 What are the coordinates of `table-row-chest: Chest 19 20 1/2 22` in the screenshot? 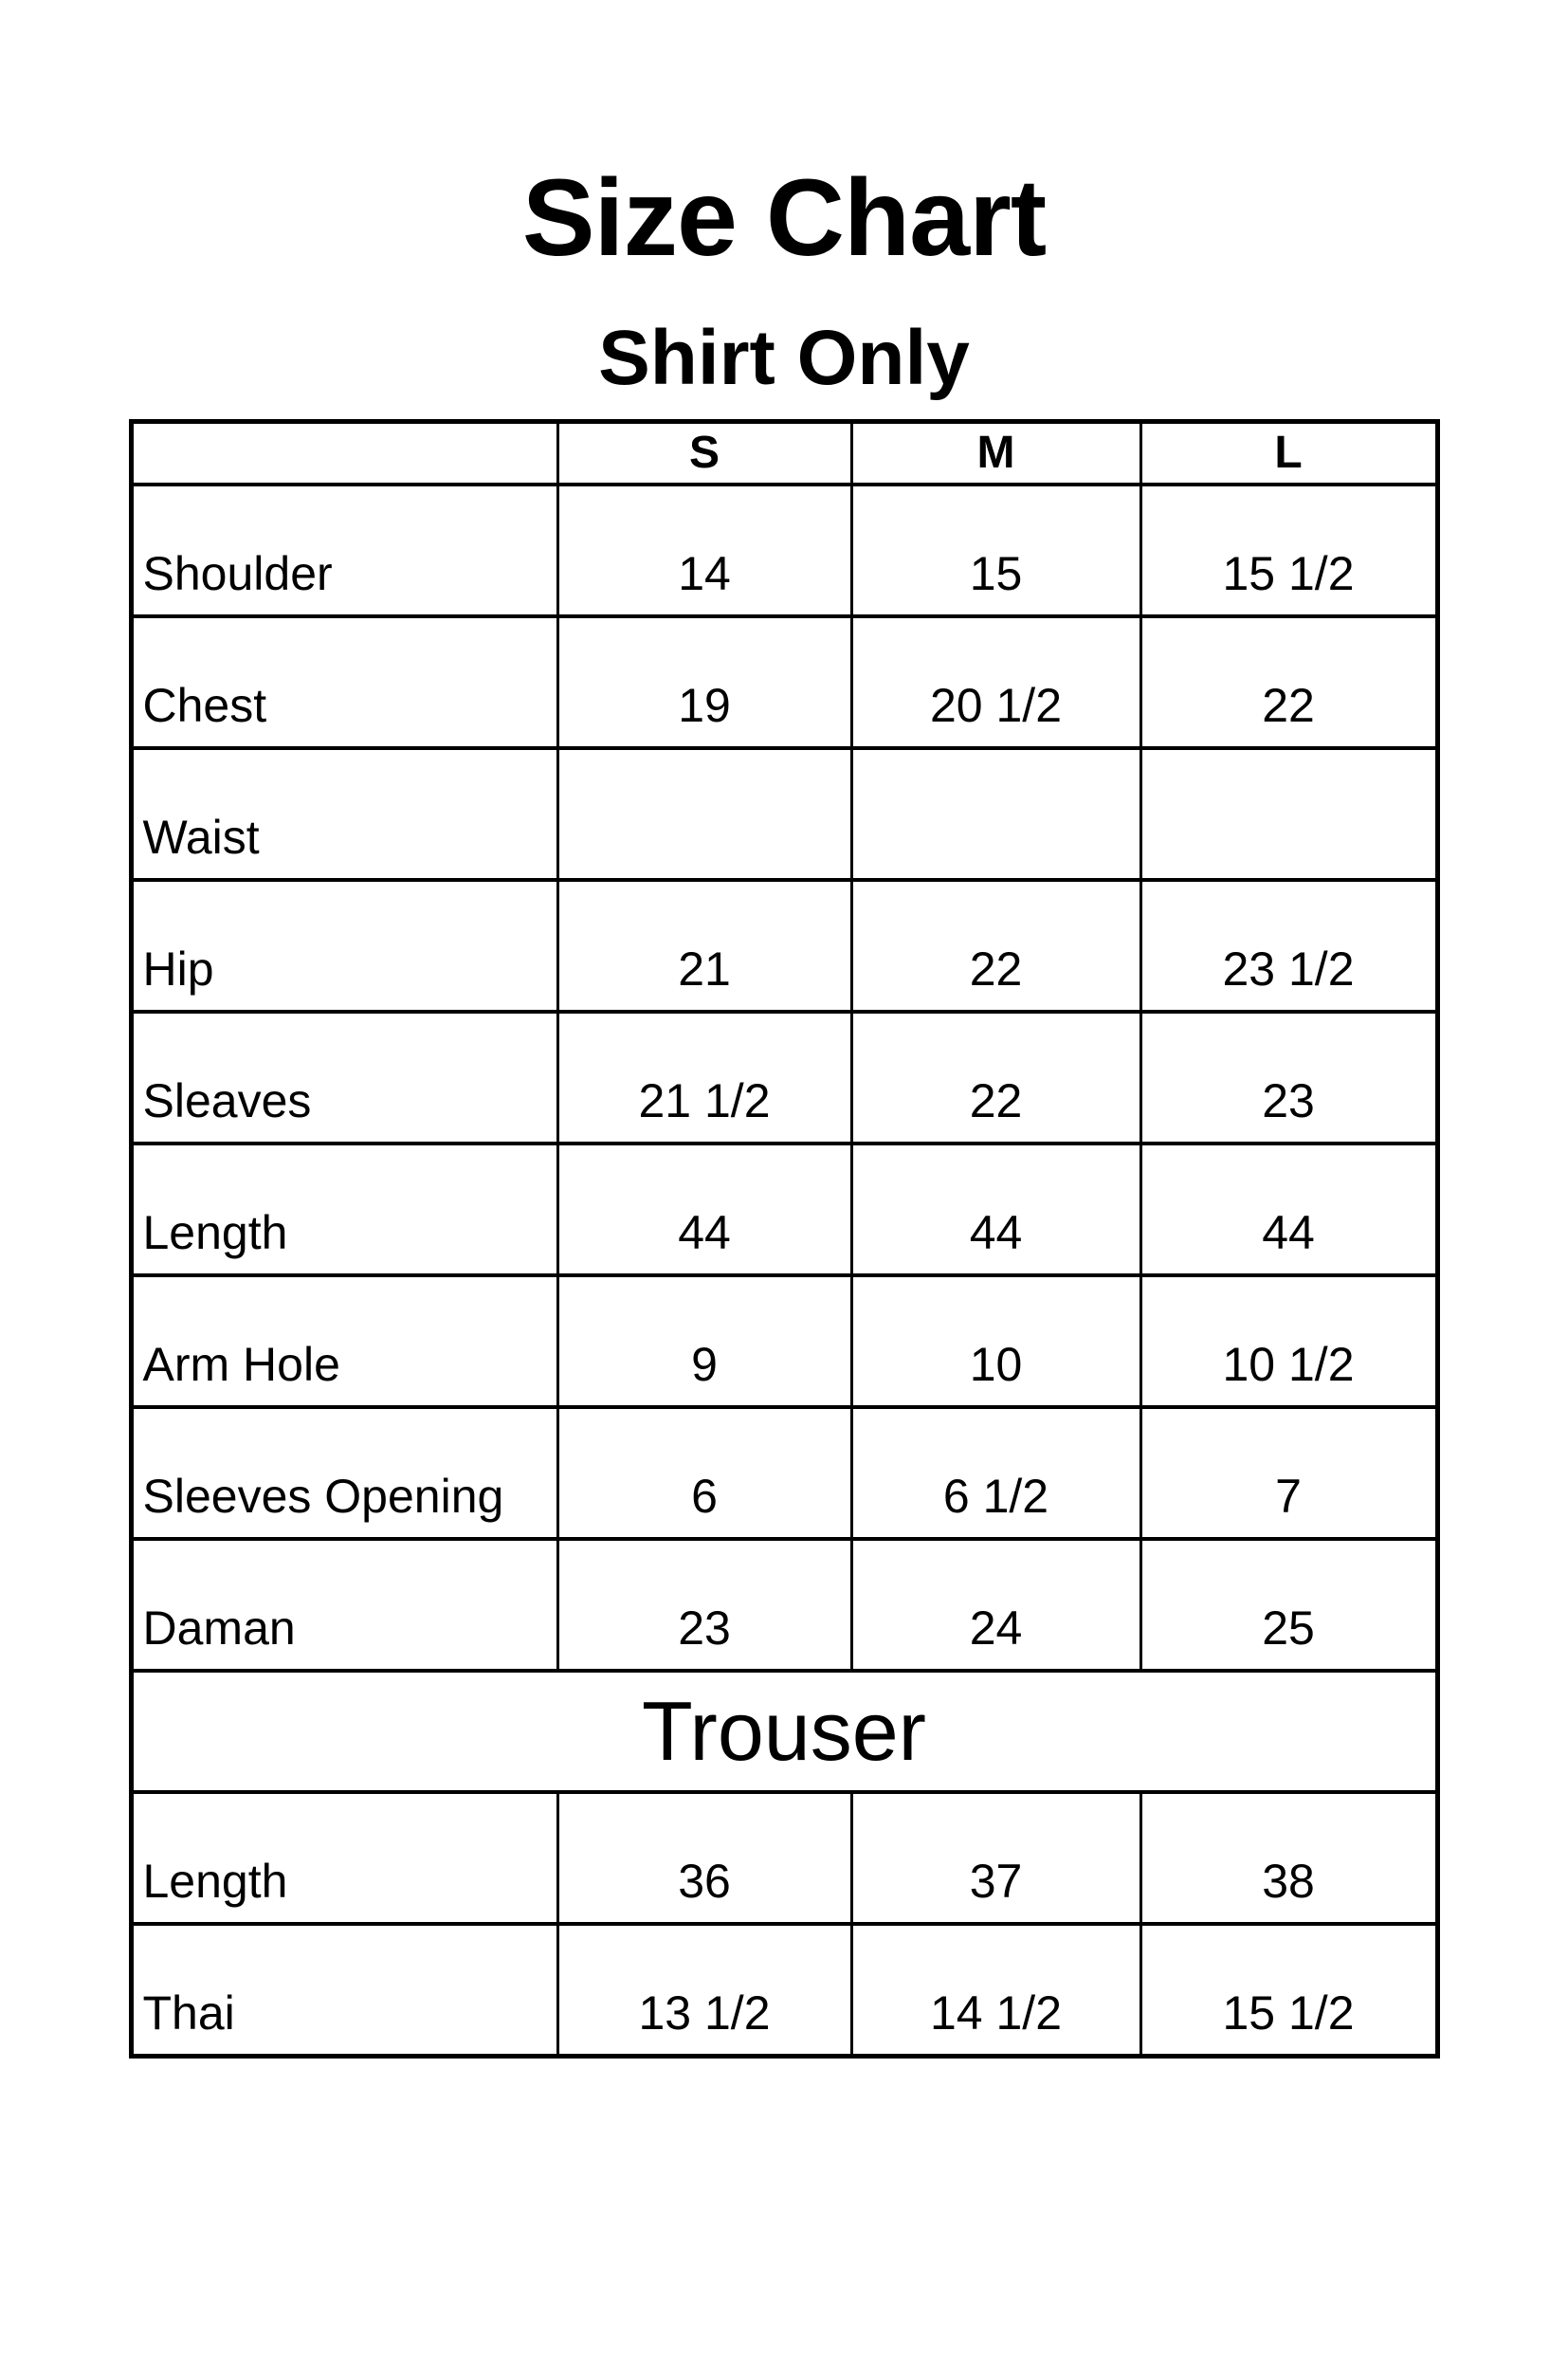 It's located at (784, 681).